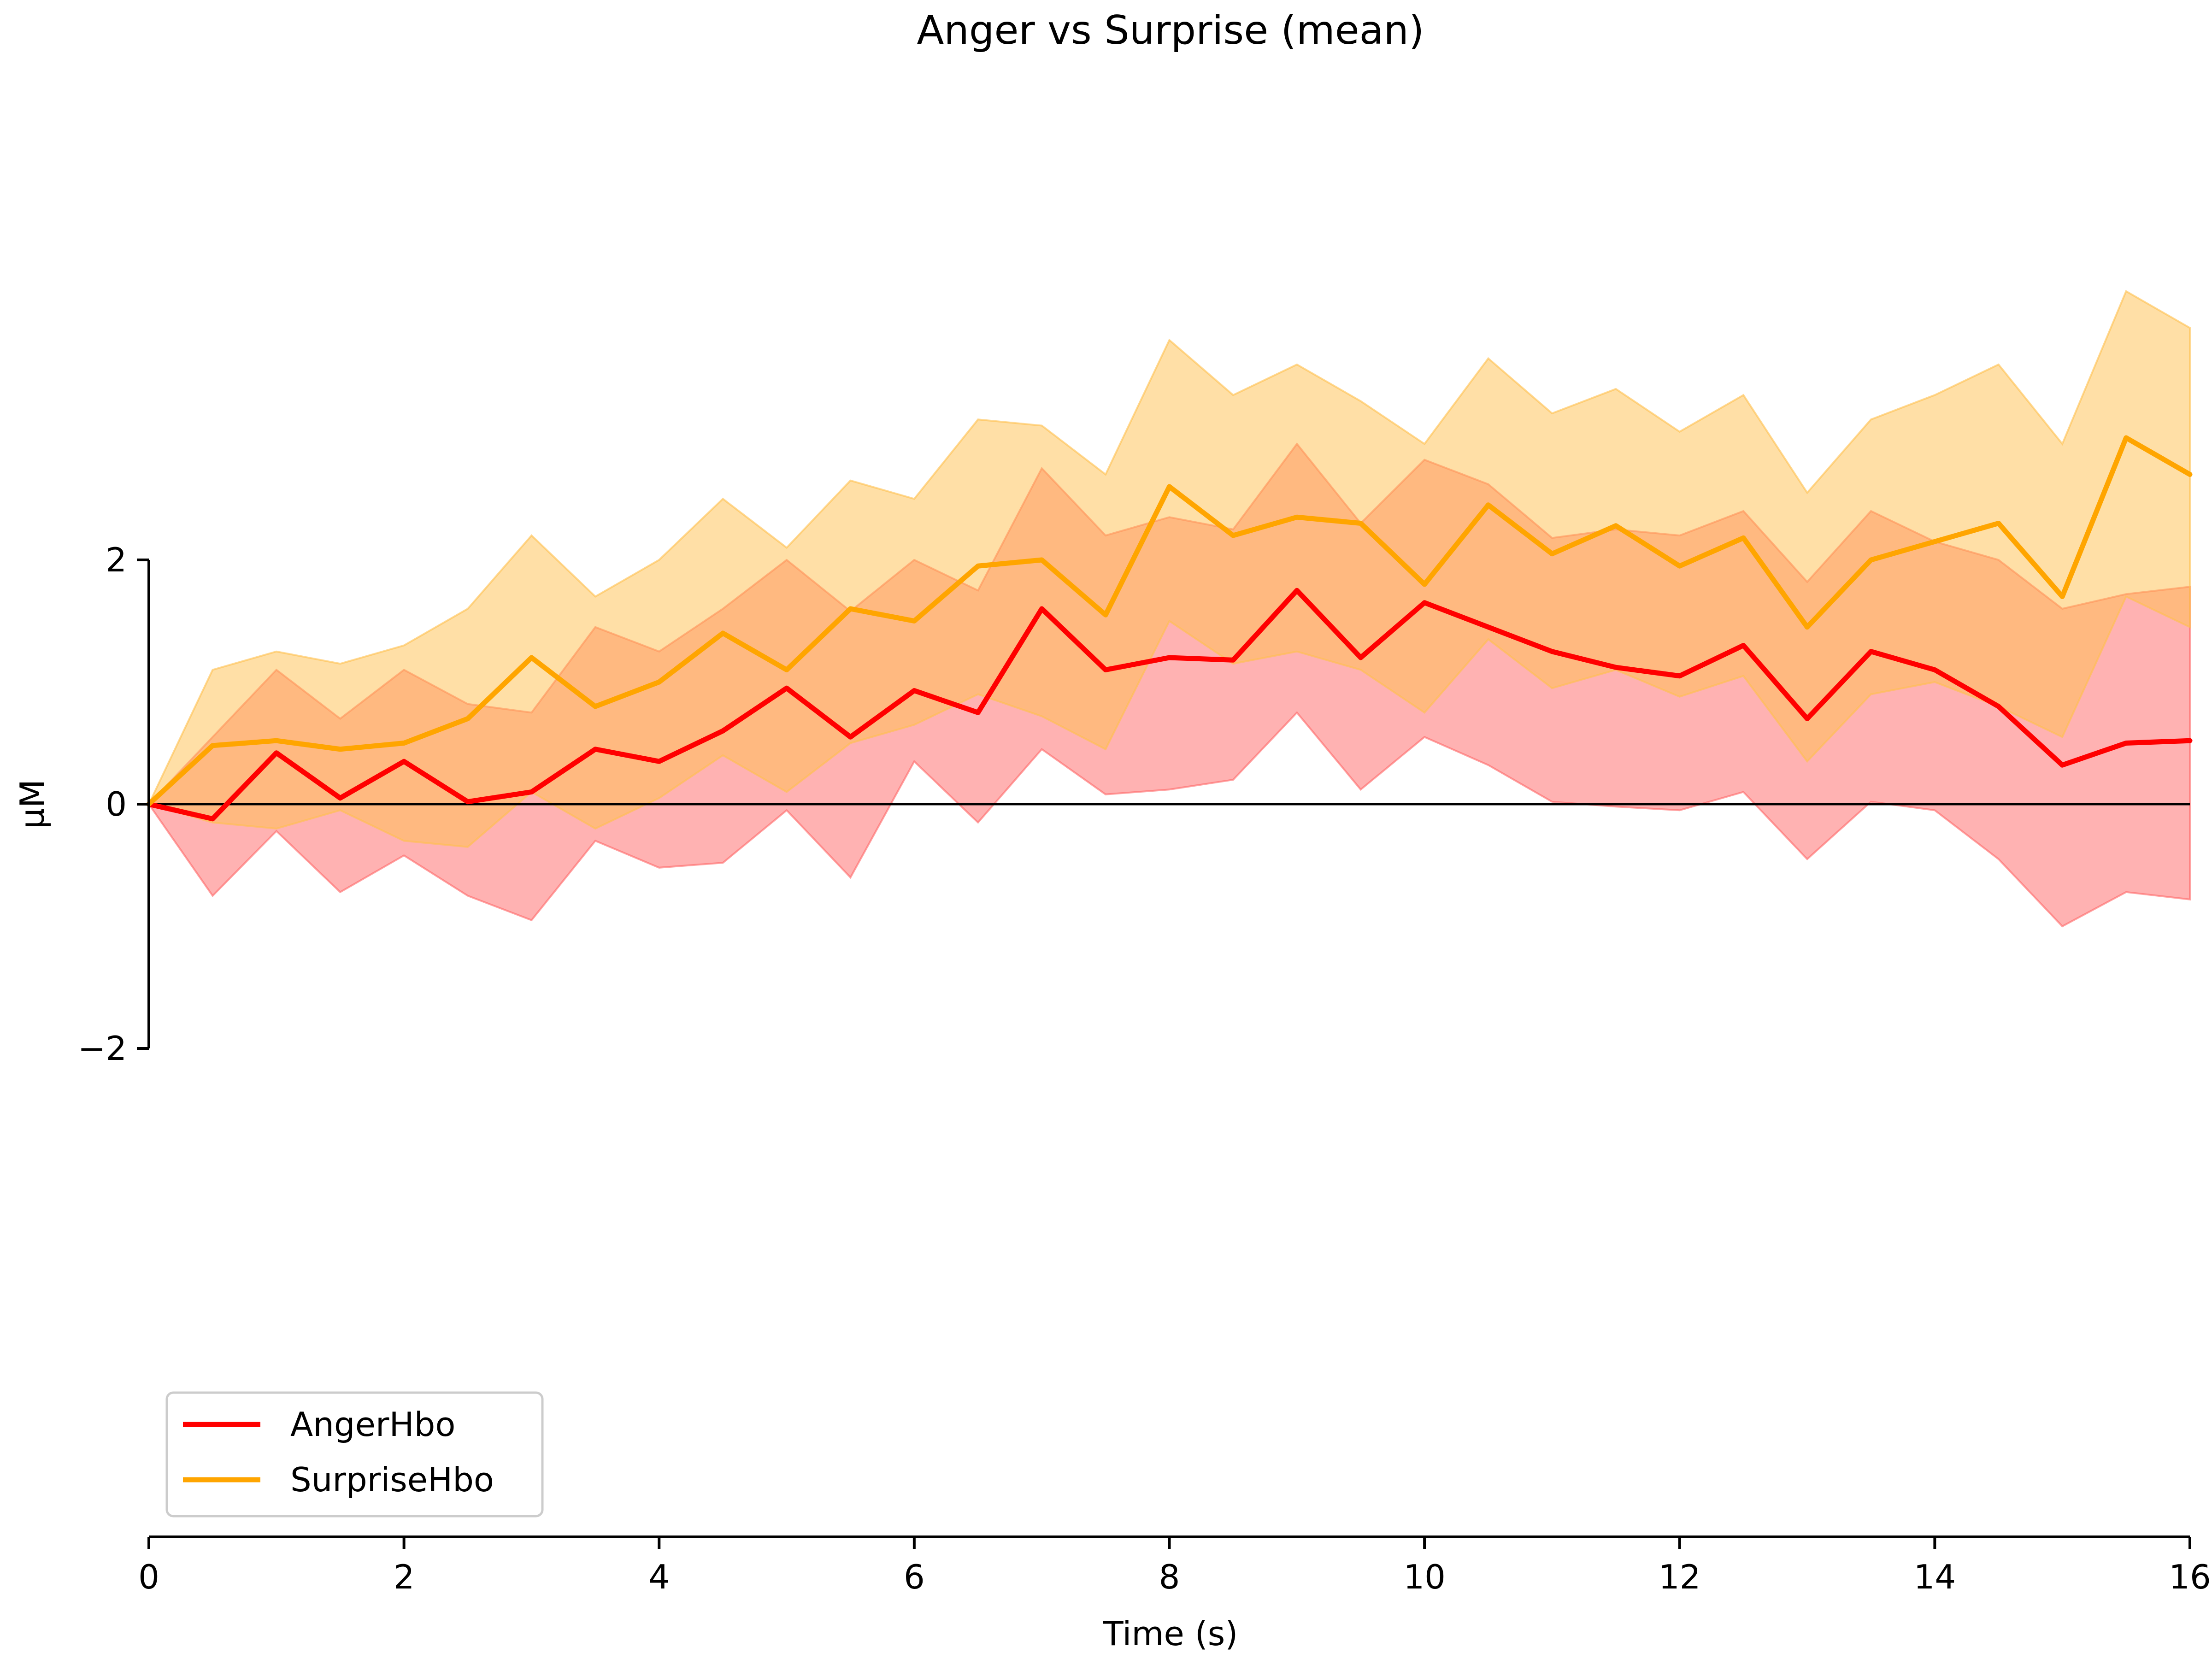  I want to click on x-tick-label: 4, so click(659, 1577).